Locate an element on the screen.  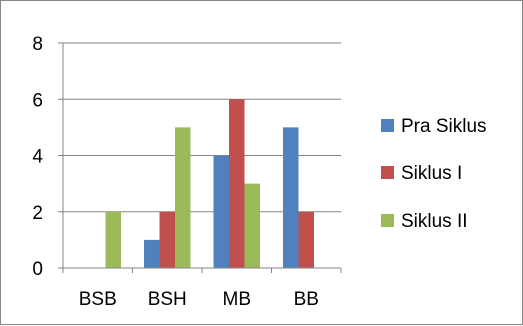
legend-label: Siklus I is located at coordinates (431, 173).